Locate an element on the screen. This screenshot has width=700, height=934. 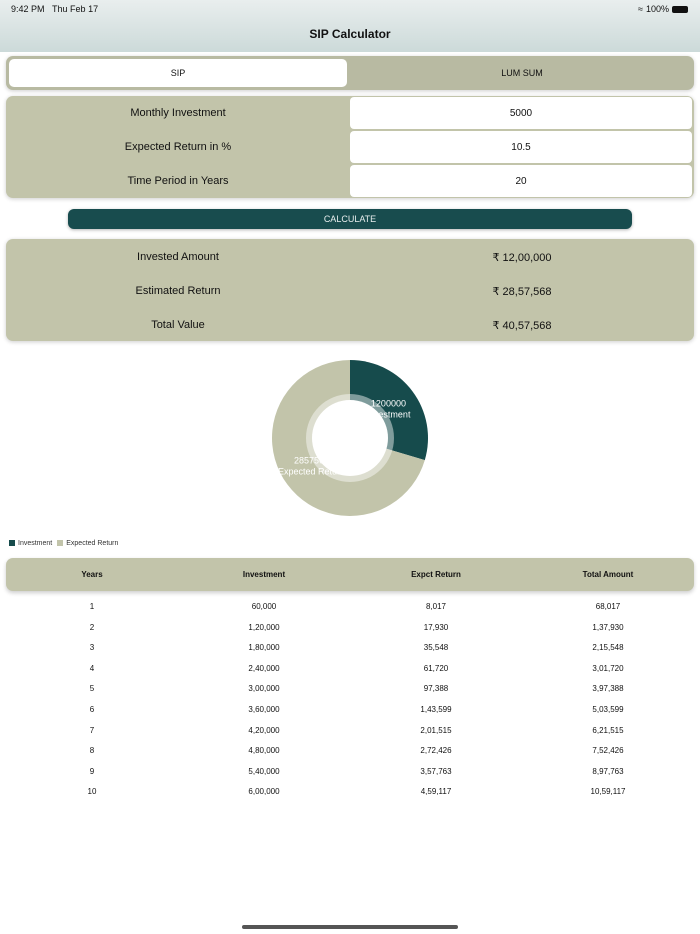
expected-return-label: Expected Return in % is located at coordinates (178, 147).